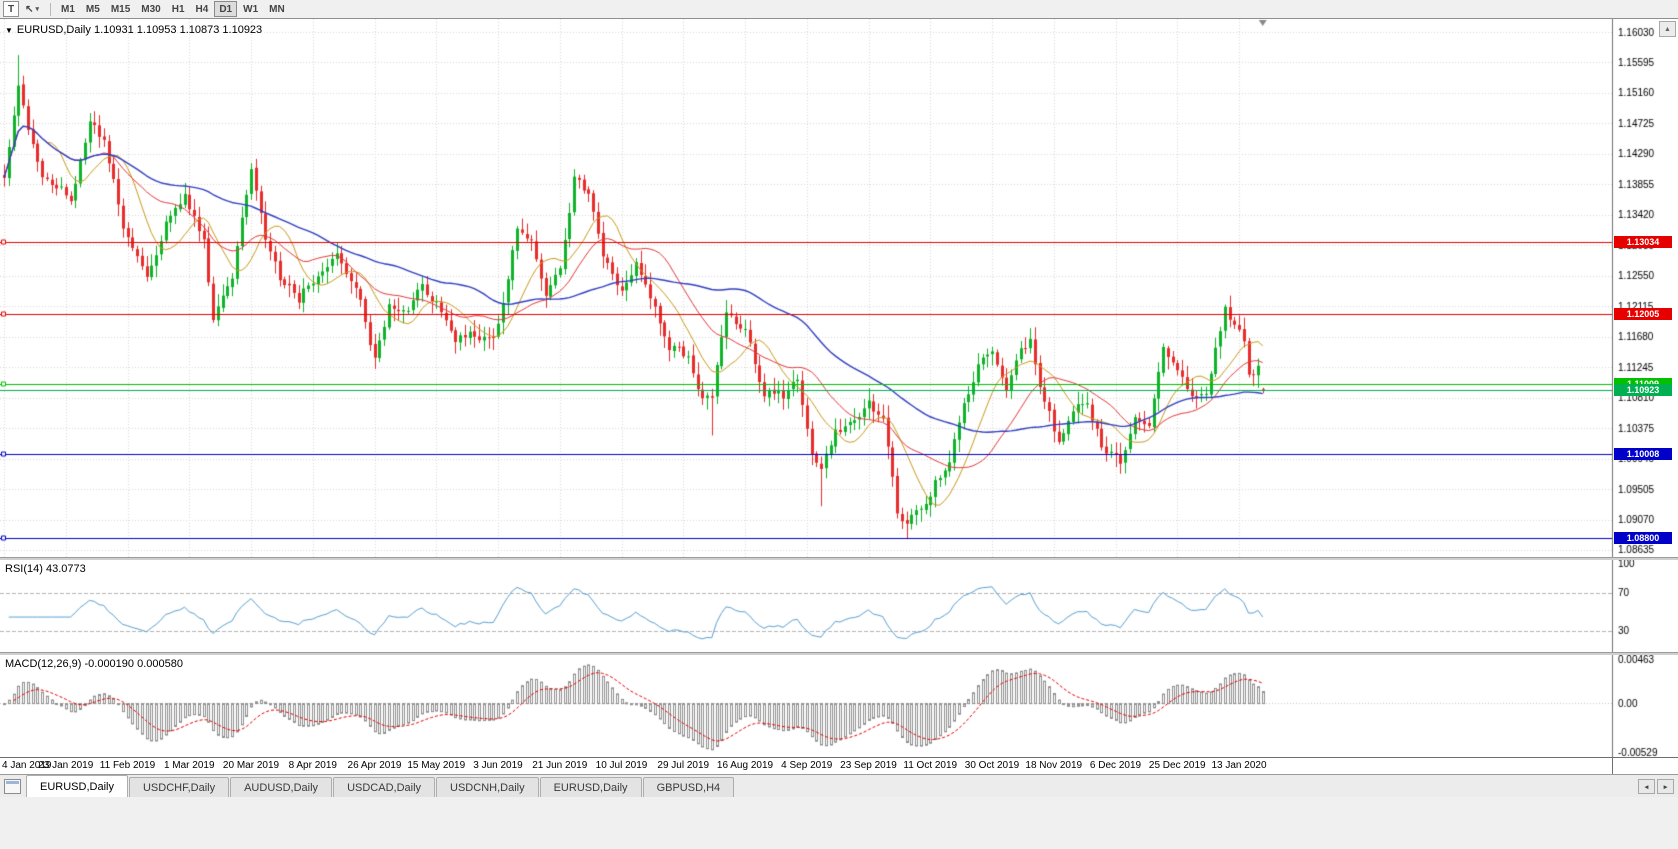 The width and height of the screenshot is (1678, 849). What do you see at coordinates (839, 823) in the screenshot?
I see `bottom-filler` at bounding box center [839, 823].